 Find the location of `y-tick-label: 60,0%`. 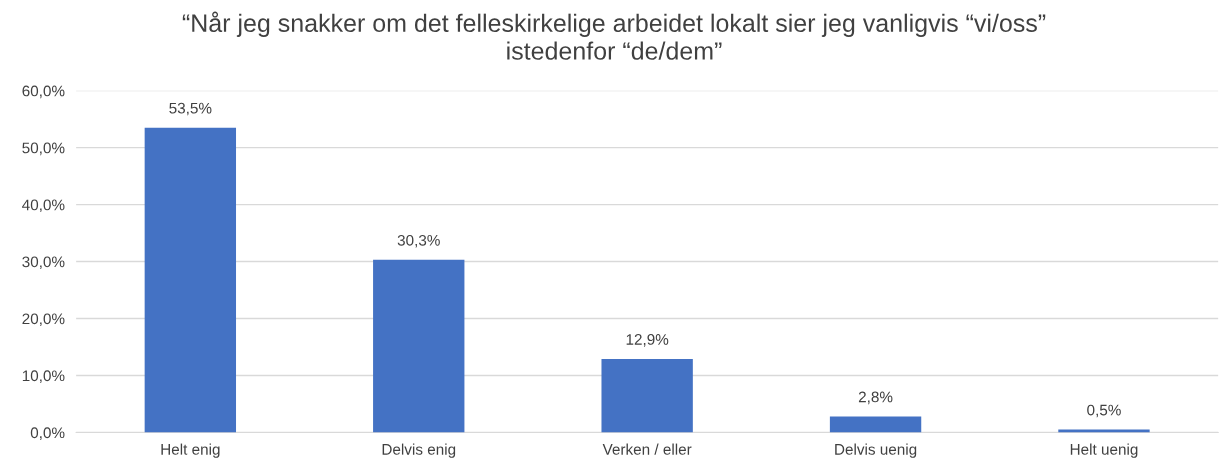

y-tick-label: 60,0% is located at coordinates (43, 92).